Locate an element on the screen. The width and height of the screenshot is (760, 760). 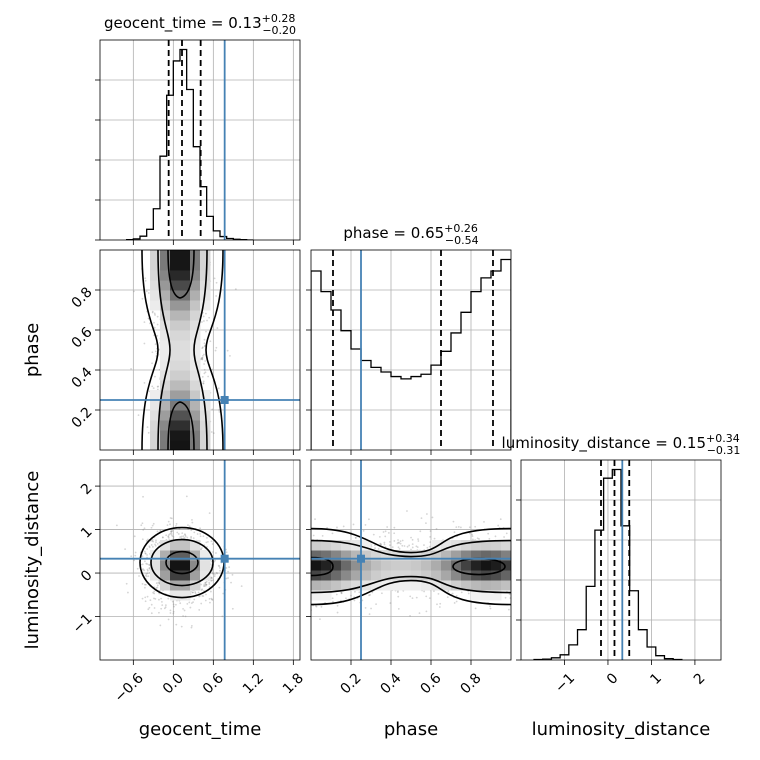
y-tick-label: −1 is located at coordinates (83, 624).